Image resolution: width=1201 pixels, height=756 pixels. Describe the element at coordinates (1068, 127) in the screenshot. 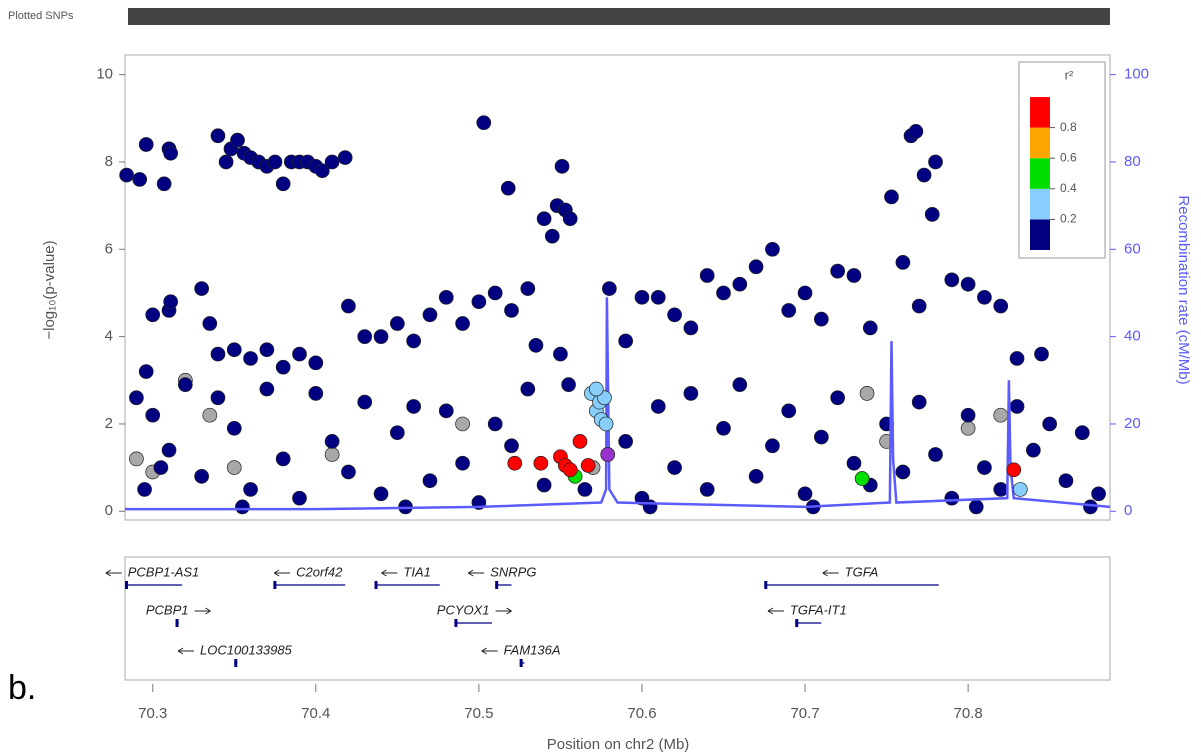

I see `legend-tick-label: 0.8` at that location.